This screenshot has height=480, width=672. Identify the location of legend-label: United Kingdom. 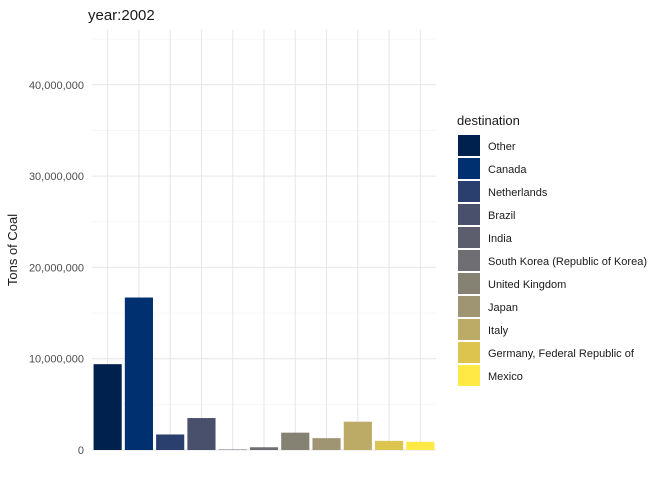
(527, 285).